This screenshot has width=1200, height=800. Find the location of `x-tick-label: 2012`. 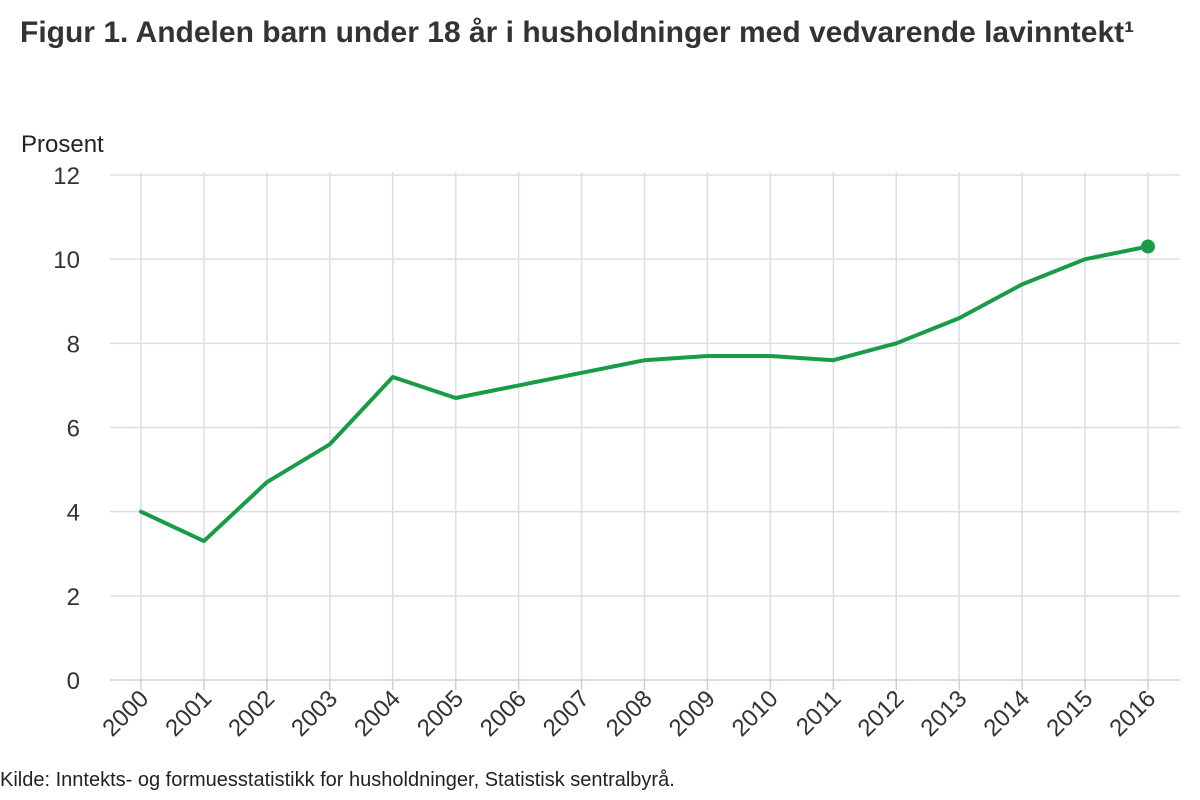

x-tick-label: 2012 is located at coordinates (881, 713).